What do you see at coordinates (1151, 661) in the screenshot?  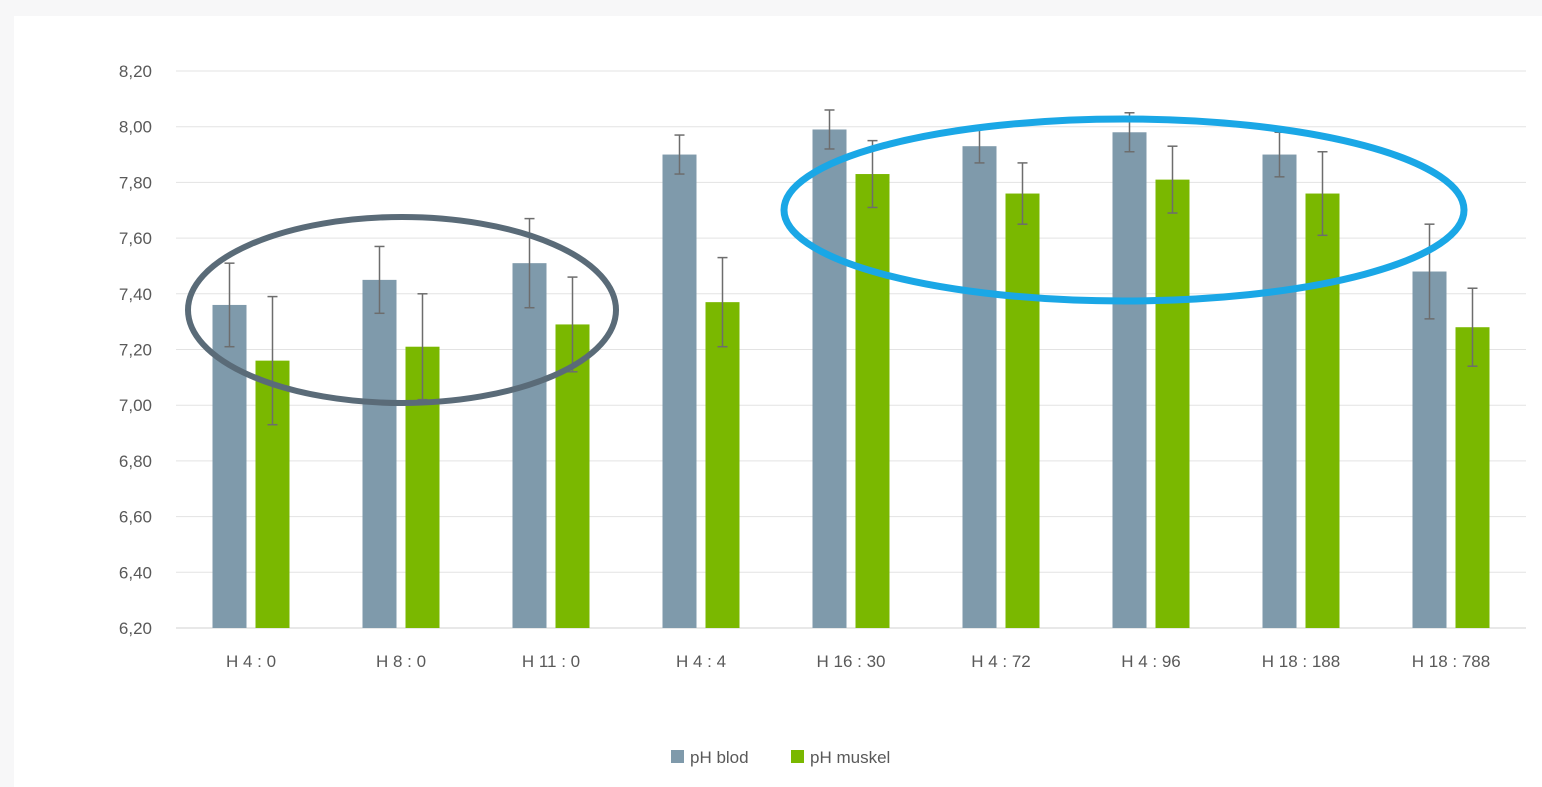 I see `x-tick-label: H 4 : 96` at bounding box center [1151, 661].